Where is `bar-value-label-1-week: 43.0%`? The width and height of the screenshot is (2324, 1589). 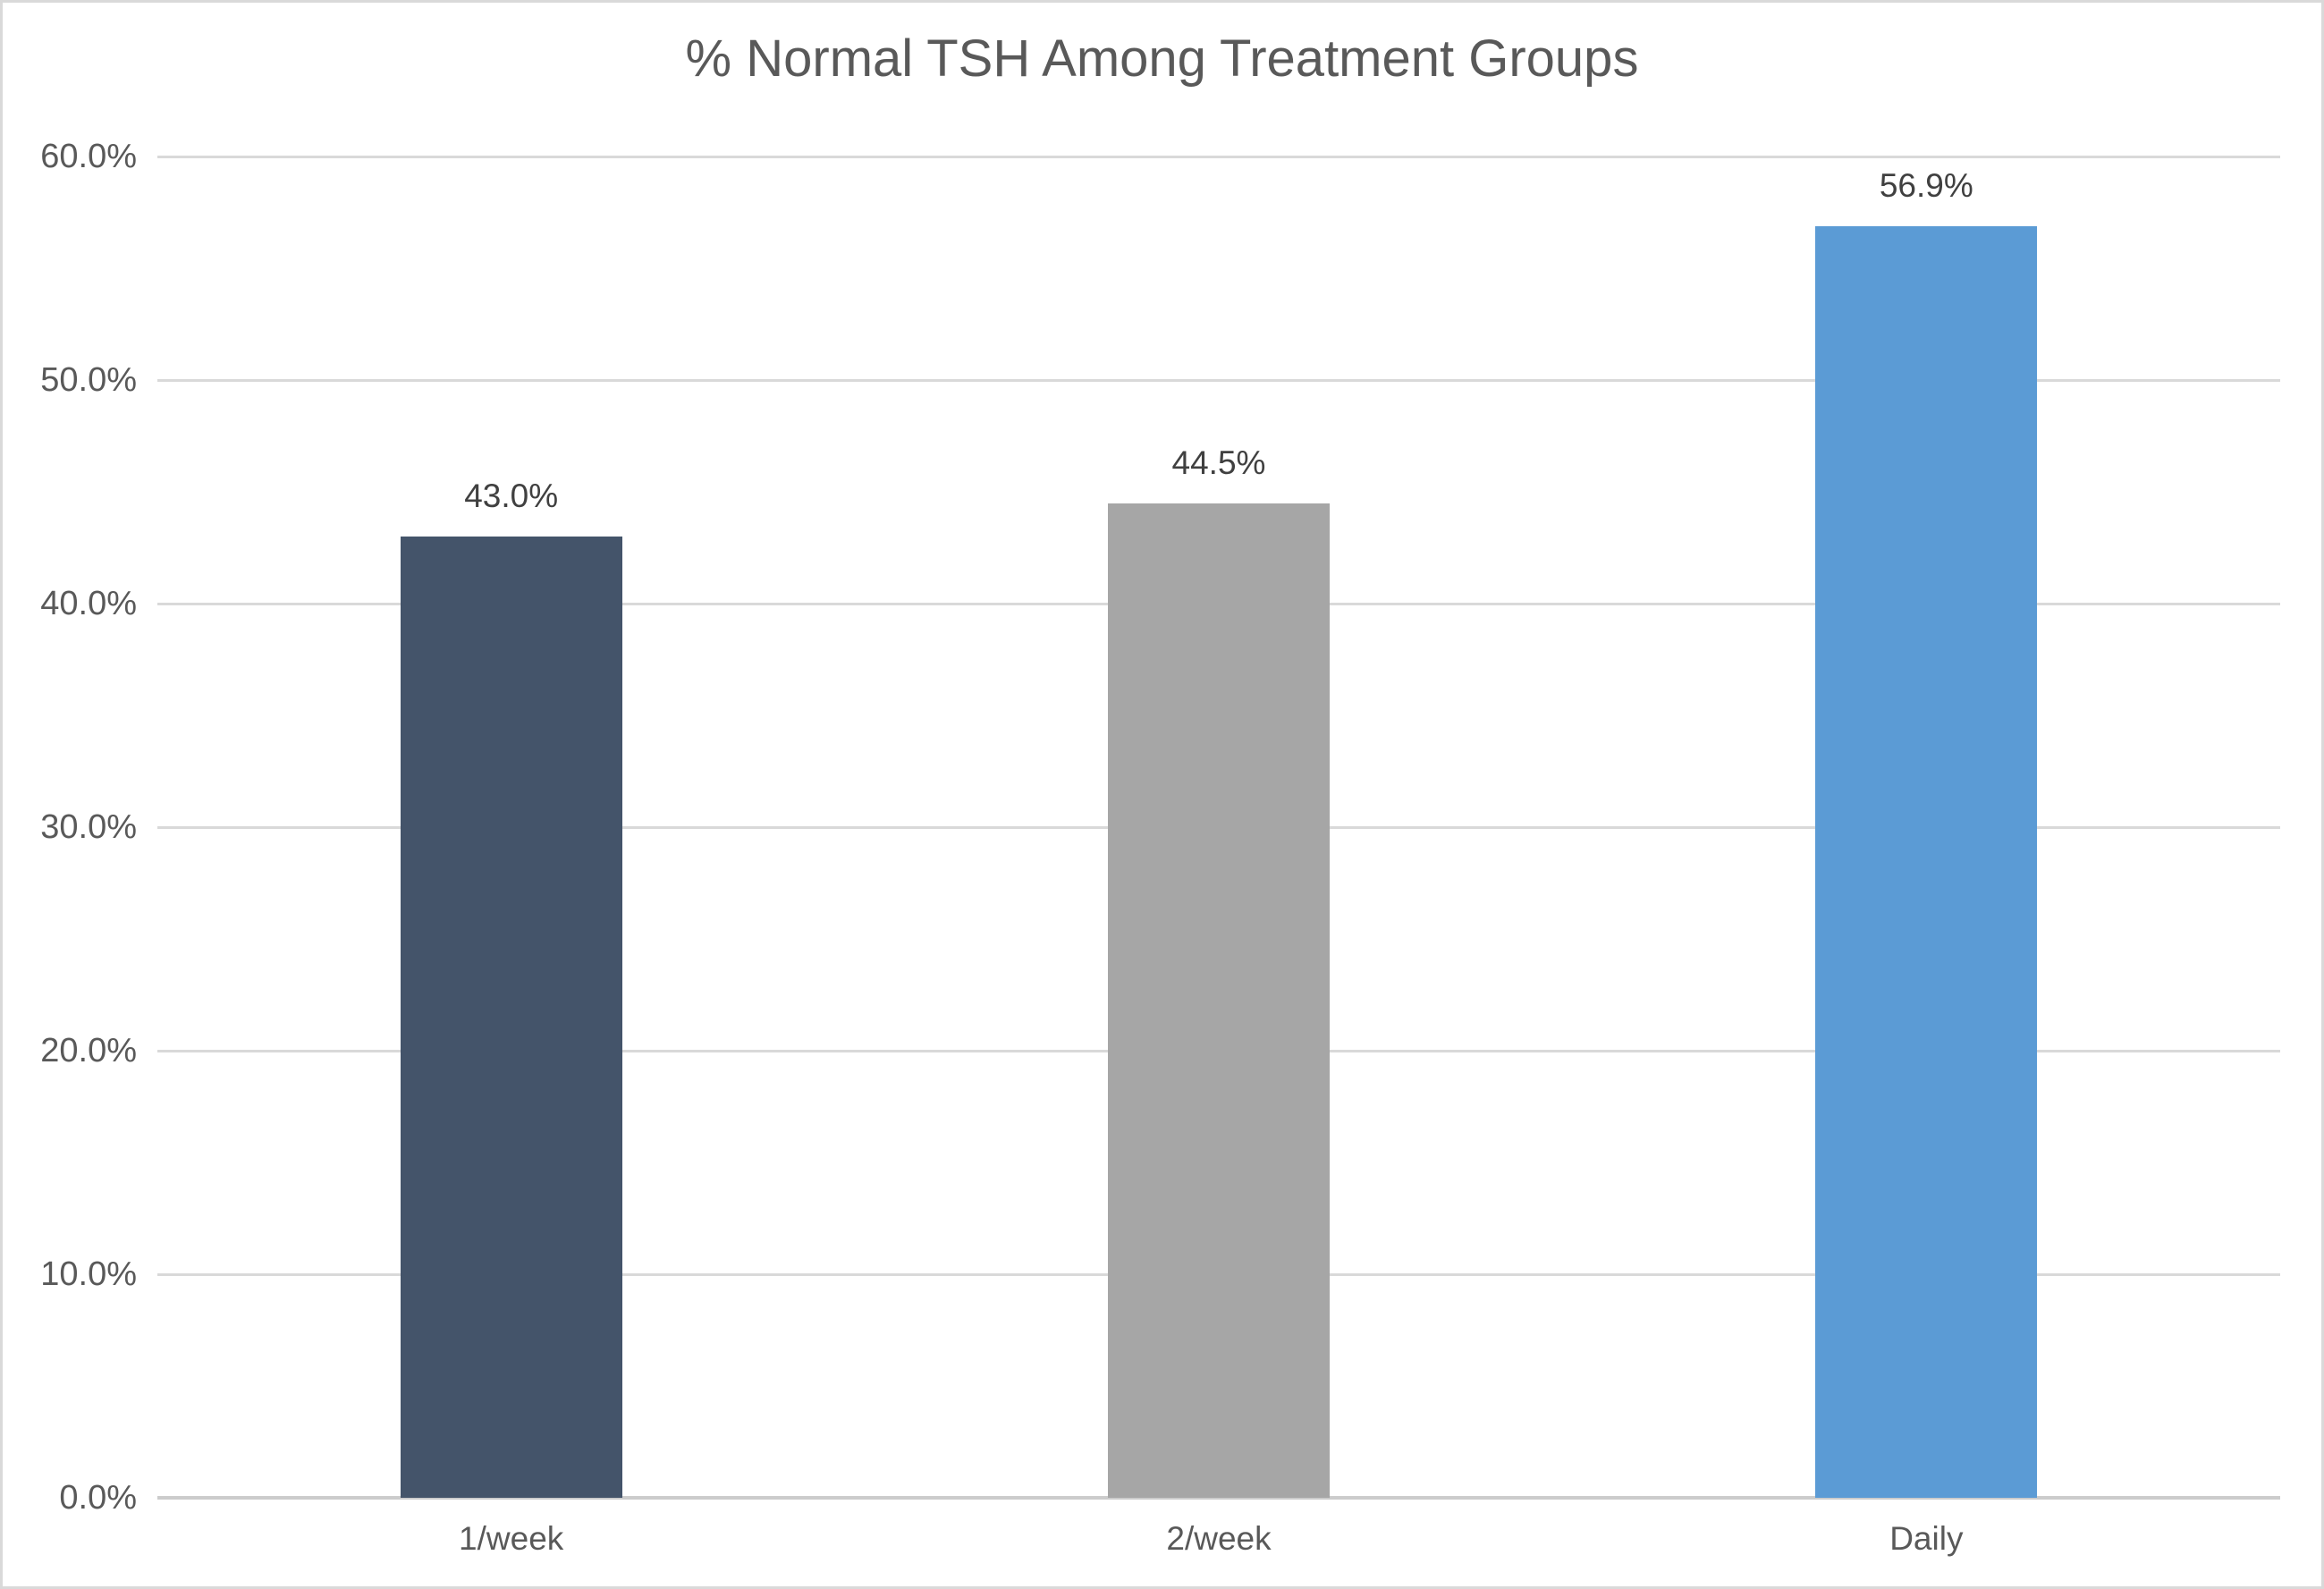
bar-value-label-1-week: 43.0% is located at coordinates (511, 496).